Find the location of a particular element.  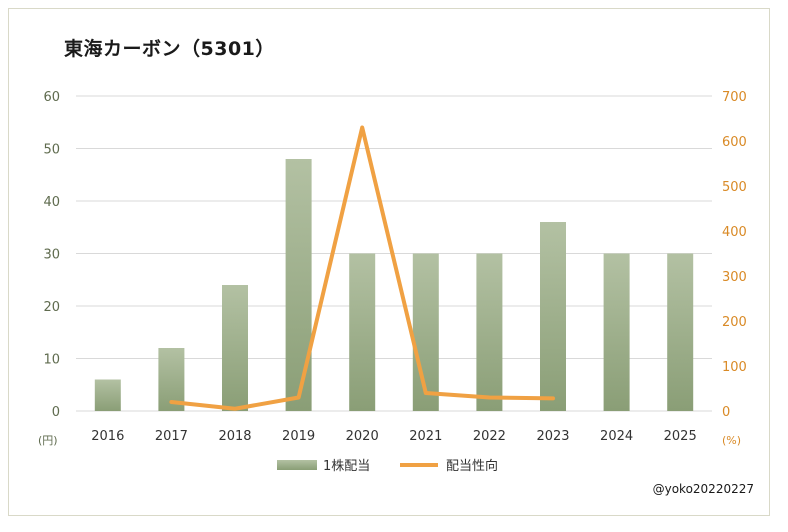

x-tick-label: 2023 is located at coordinates (552, 436).